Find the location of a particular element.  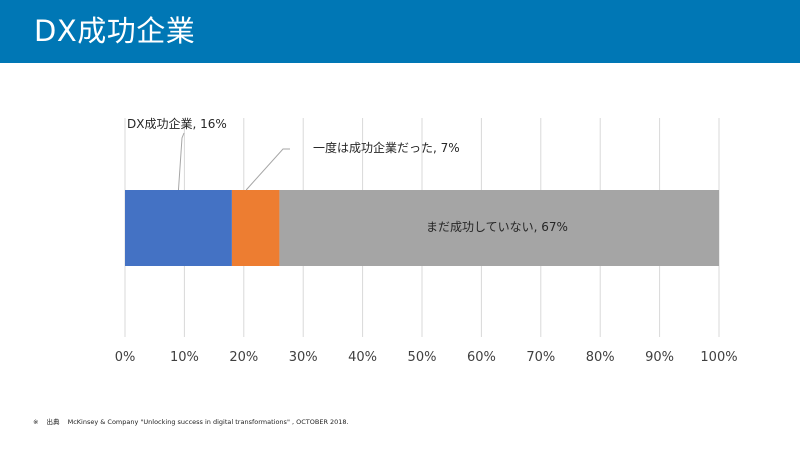

x-tick-label: 20% is located at coordinates (243, 357).